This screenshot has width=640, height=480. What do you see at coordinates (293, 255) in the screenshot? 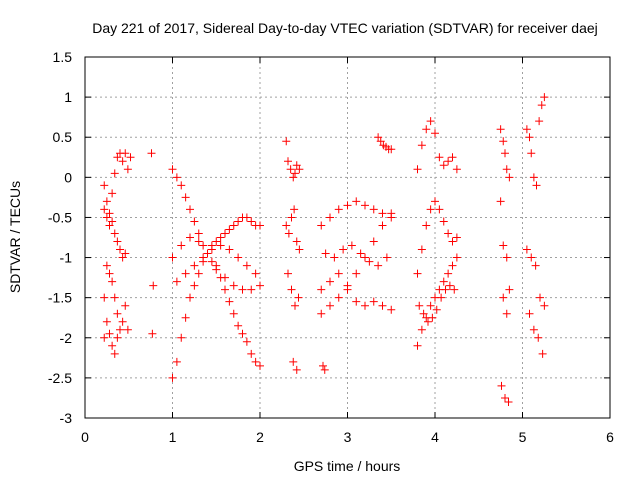
I see `series-cluster-2.4h` at bounding box center [293, 255].